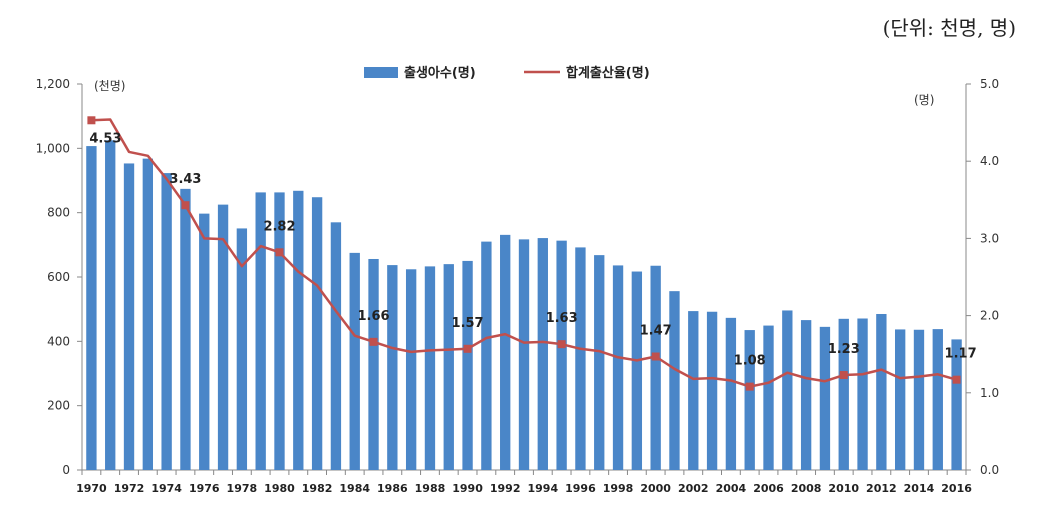  I want to click on x-tick-label: 1988, so click(430, 488).